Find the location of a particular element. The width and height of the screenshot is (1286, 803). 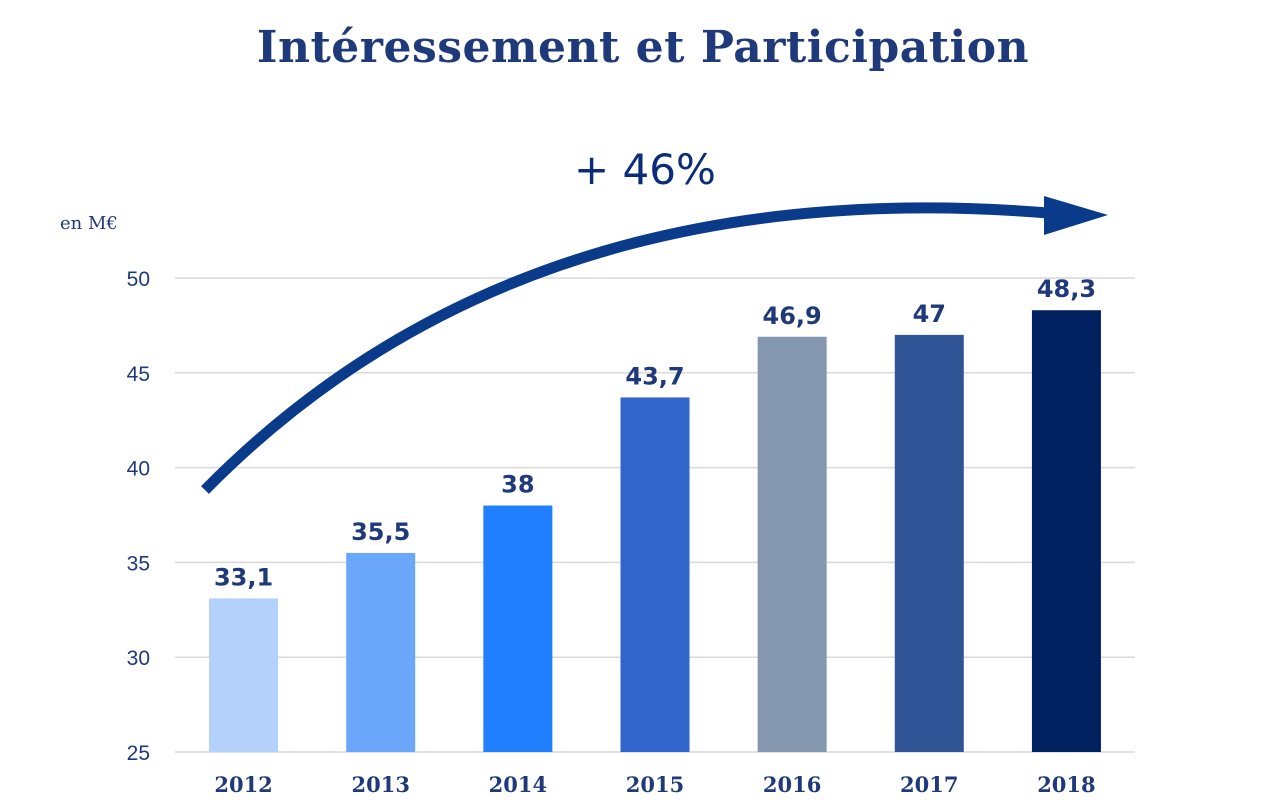

y-tick-label: 45 is located at coordinates (138, 374).